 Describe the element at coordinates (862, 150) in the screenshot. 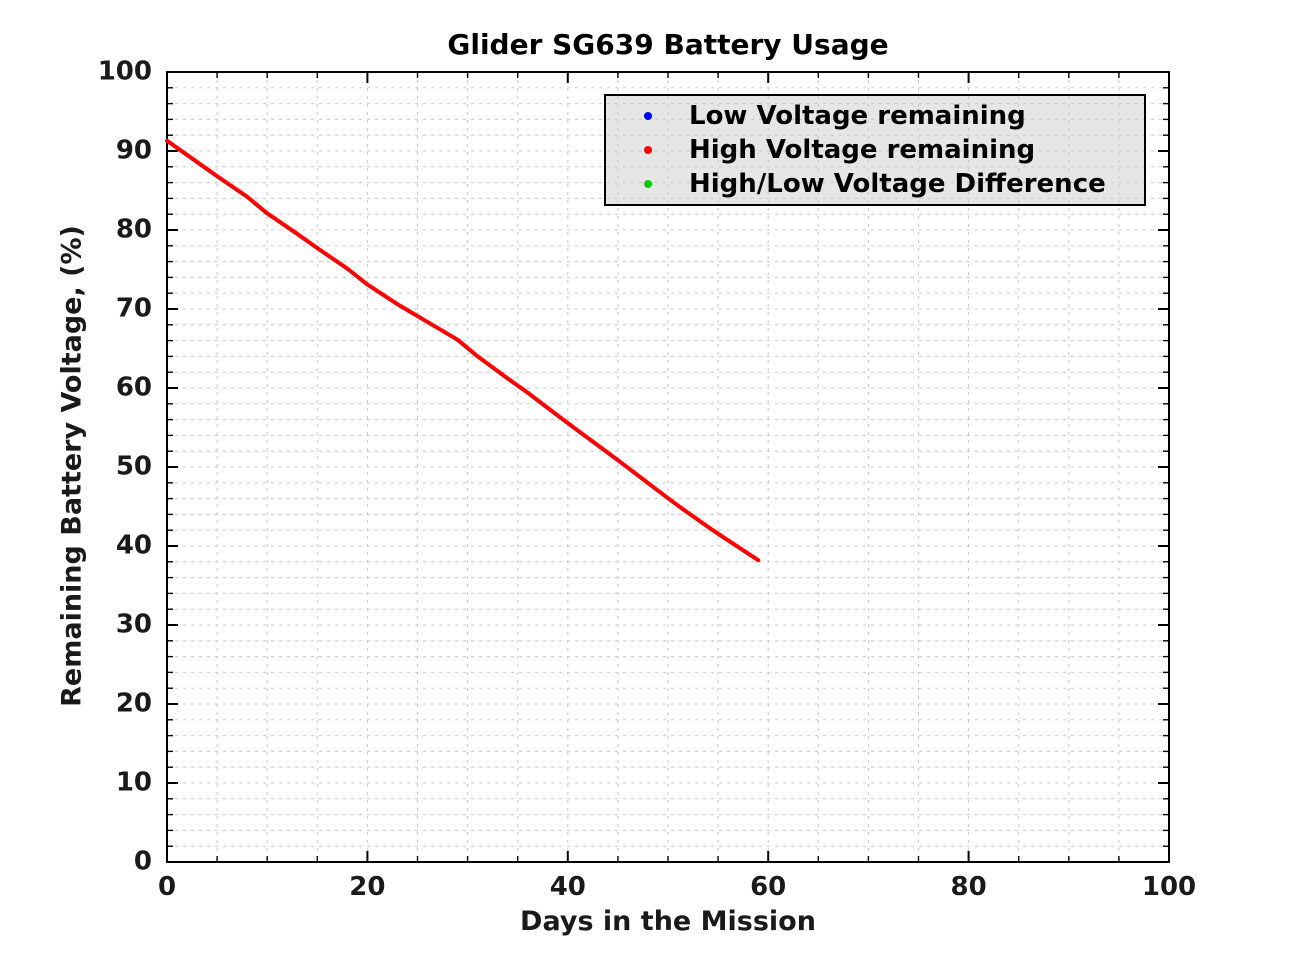

I see `legend-entry-label: High Voltage remaining` at that location.